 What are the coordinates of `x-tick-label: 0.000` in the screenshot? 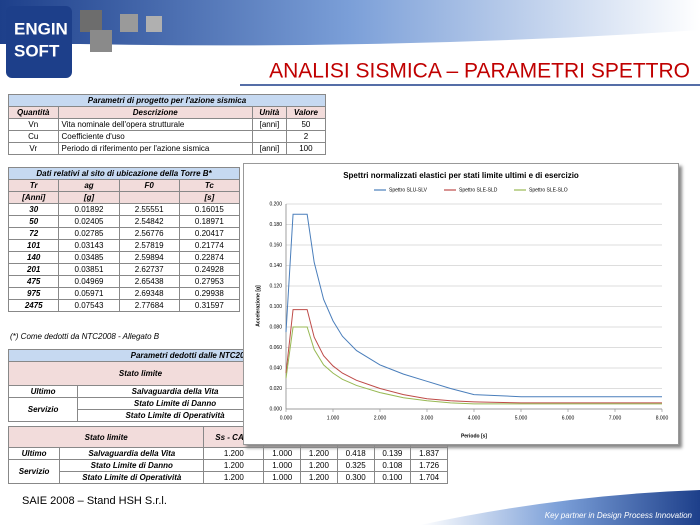 It's located at (286, 418).